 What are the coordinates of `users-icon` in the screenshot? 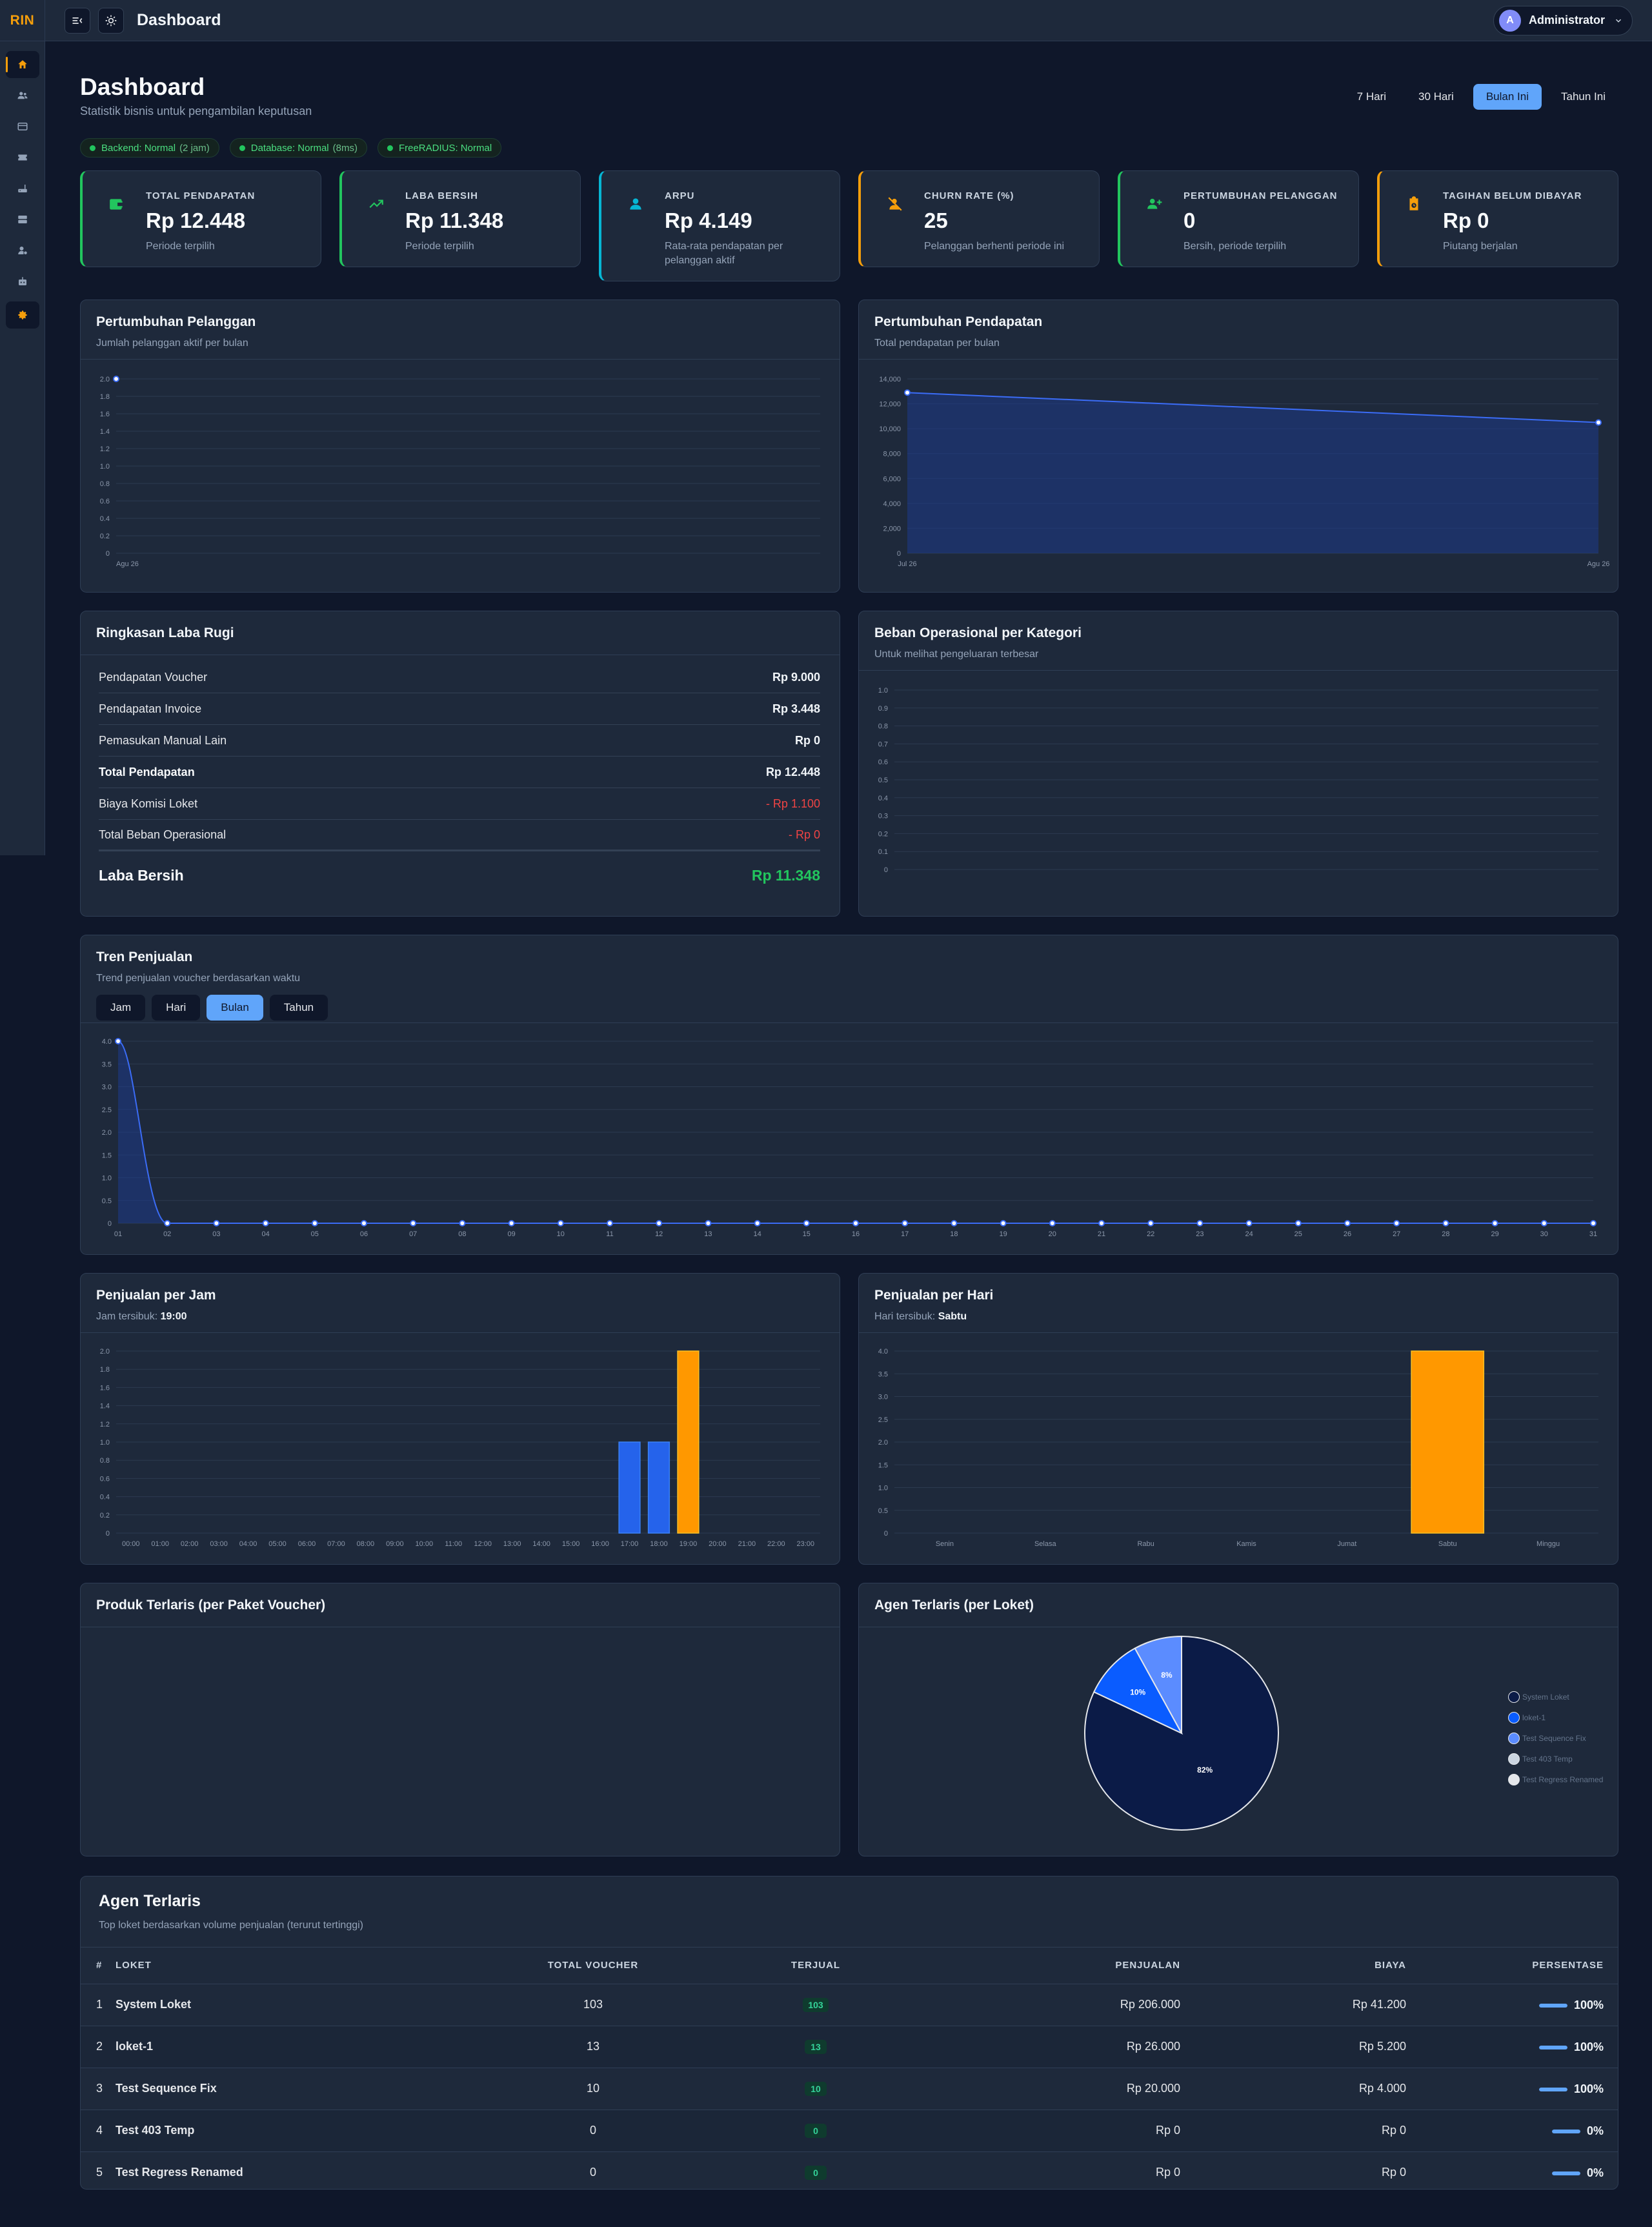 It's located at (22, 95).